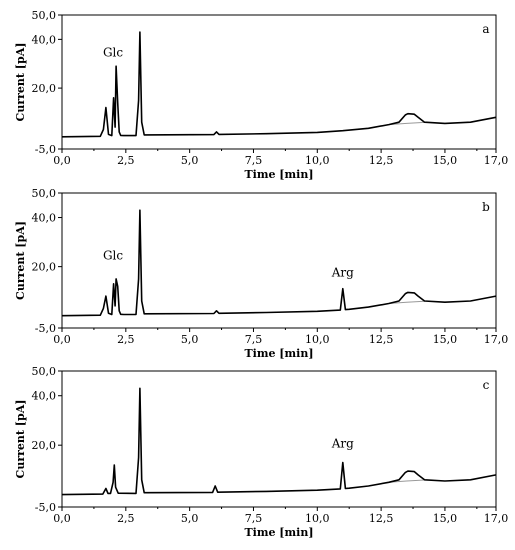  What do you see at coordinates (486, 385) in the screenshot?
I see `panel-letter: c` at bounding box center [486, 385].